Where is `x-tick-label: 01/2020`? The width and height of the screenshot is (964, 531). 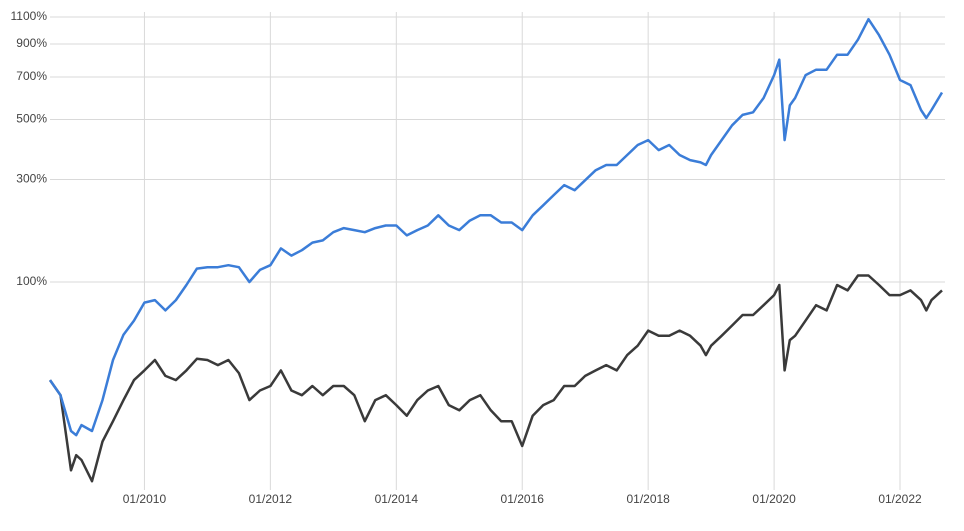
x-tick-label: 01/2020 is located at coordinates (774, 499).